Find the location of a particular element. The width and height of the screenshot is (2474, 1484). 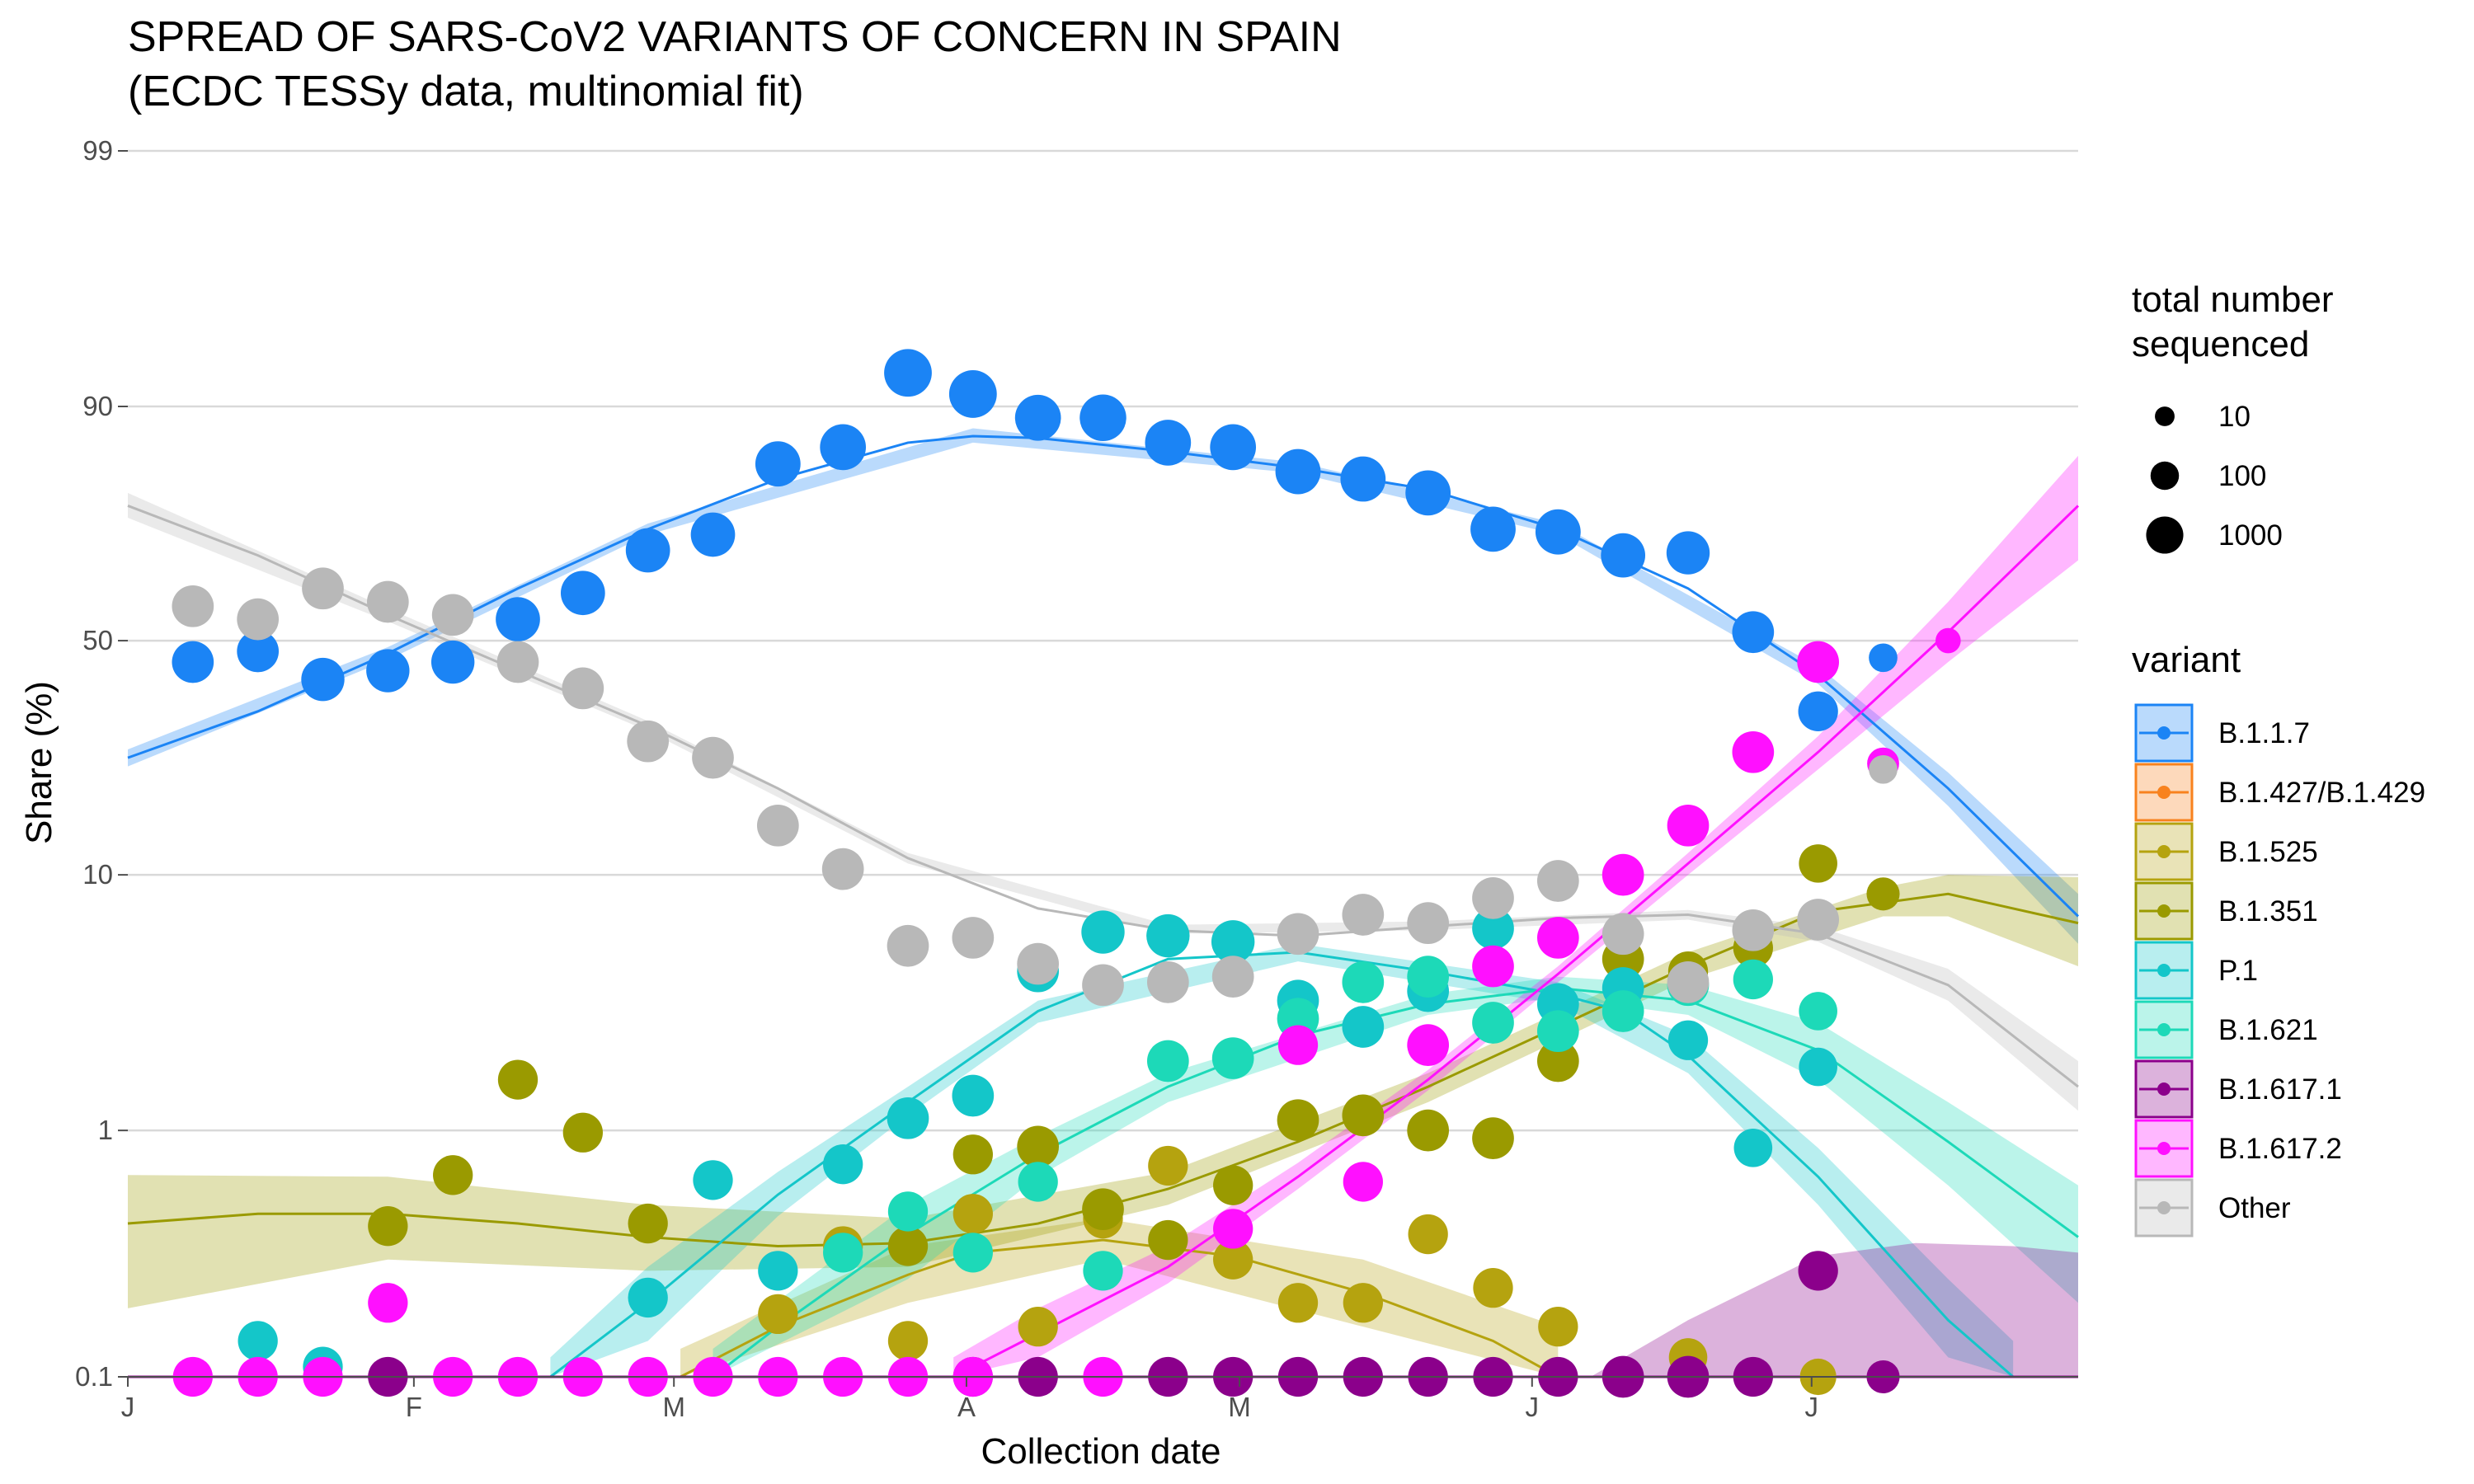

legend-label-b-1-427-b-1-429: B.1.427/B.1.429 is located at coordinates (2321, 793).